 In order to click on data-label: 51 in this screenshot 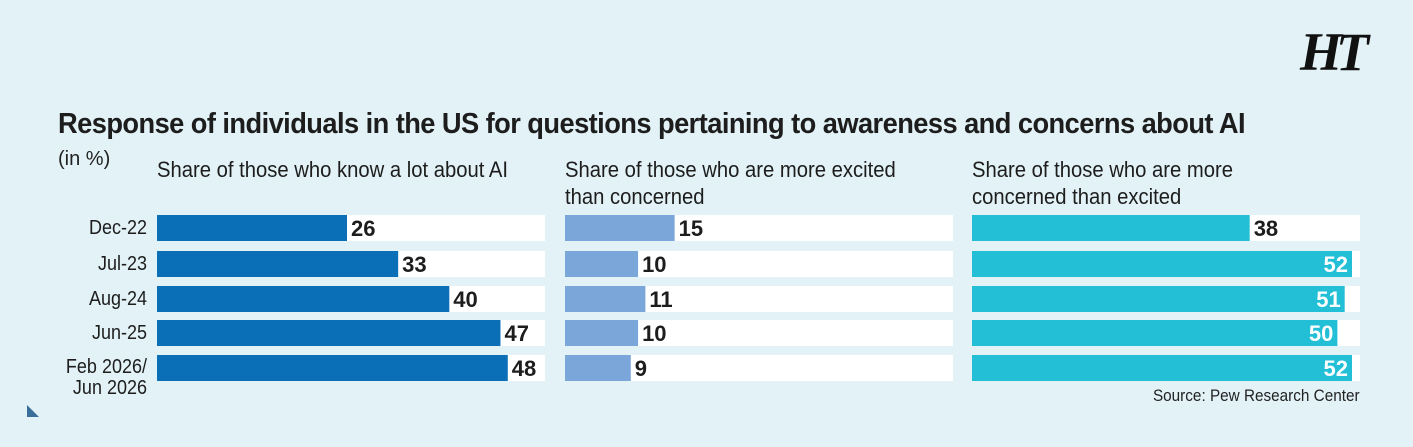, I will do `click(1328, 299)`.